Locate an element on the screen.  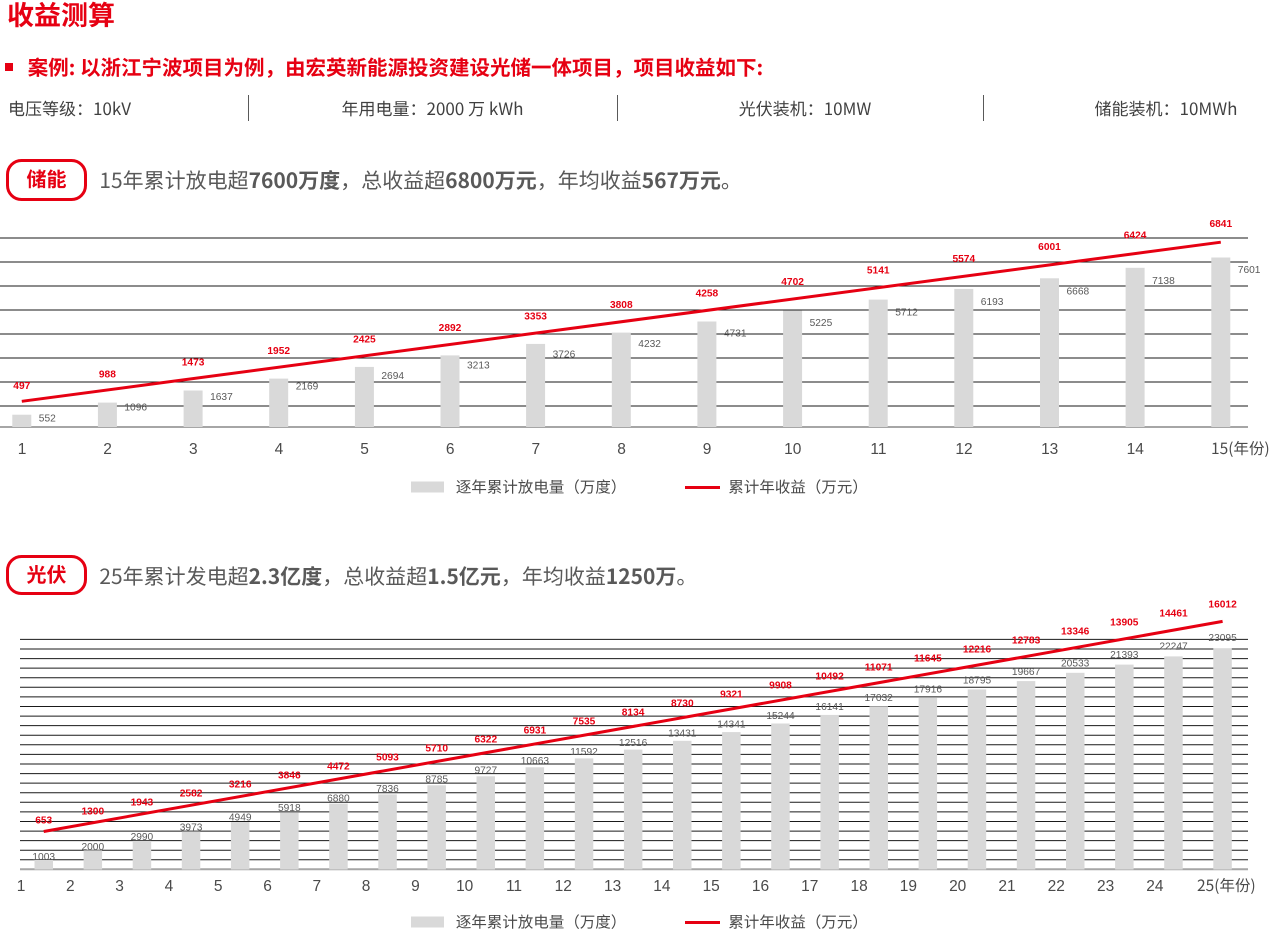
svg-text: 7138 is located at coordinates (1163, 281).